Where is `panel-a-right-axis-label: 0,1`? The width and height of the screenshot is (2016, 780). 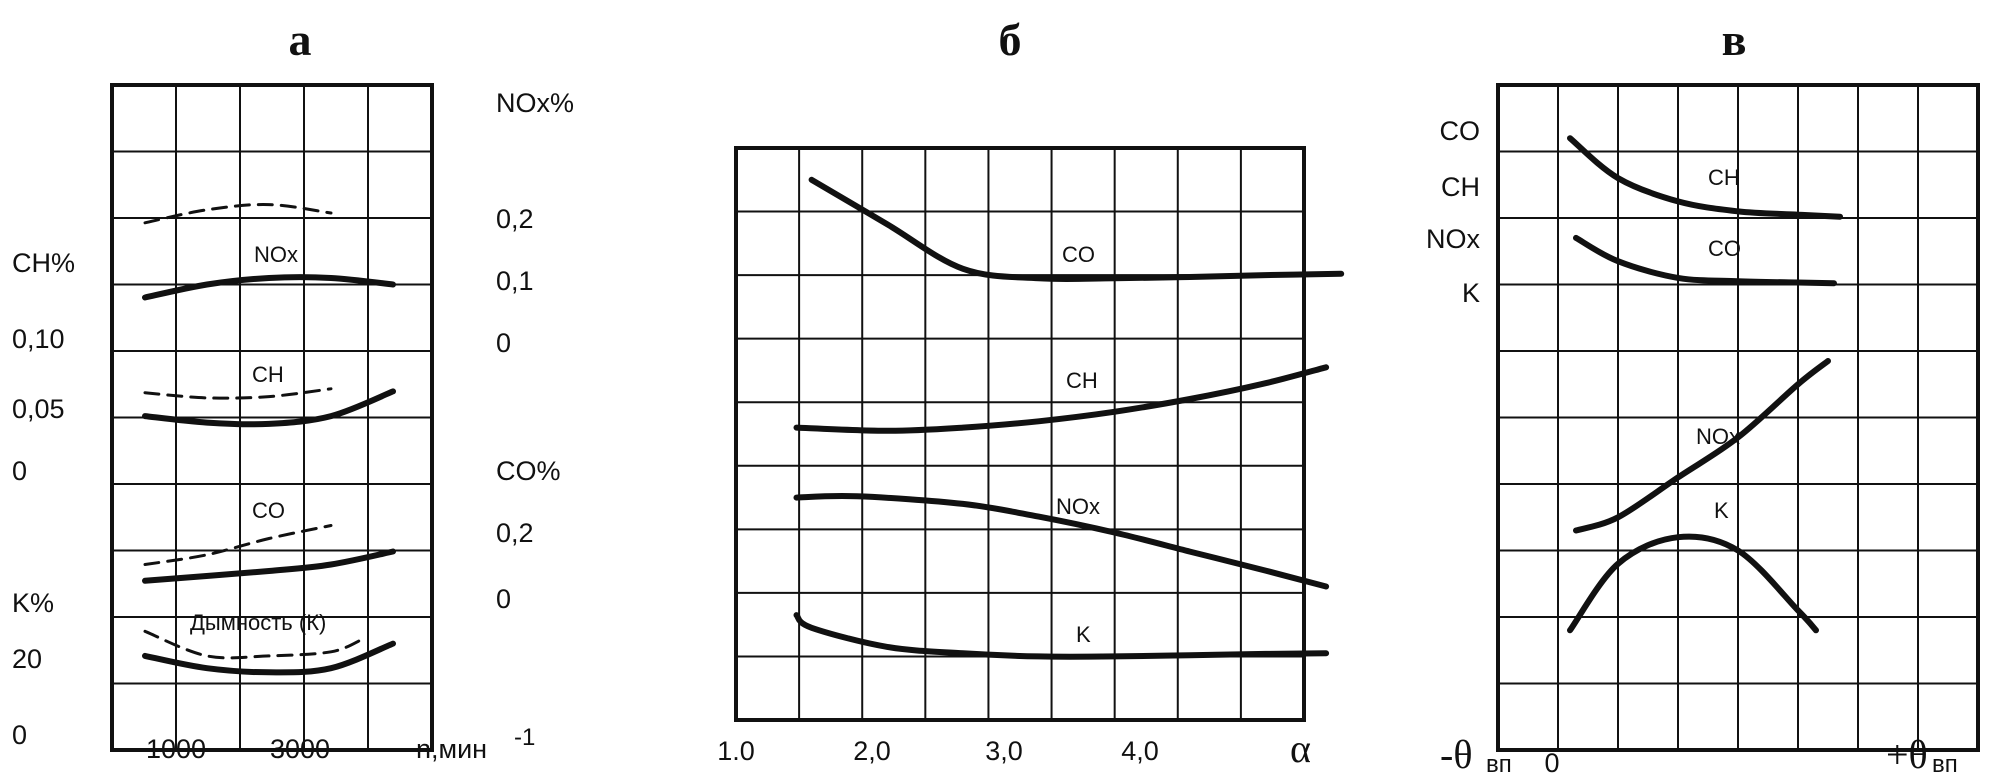
panel-a-right-axis-label: 0,1 is located at coordinates (515, 281).